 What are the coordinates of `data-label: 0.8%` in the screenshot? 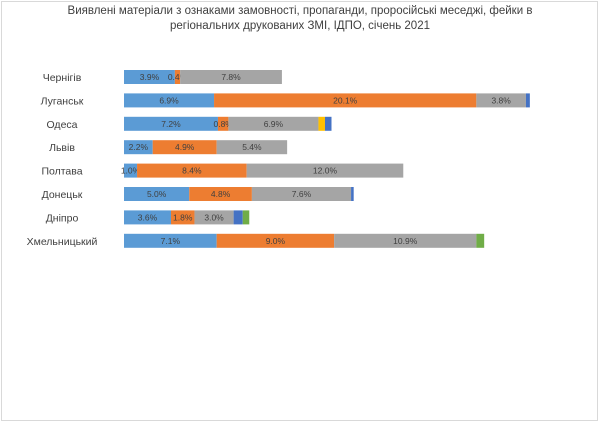 It's located at (223, 124).